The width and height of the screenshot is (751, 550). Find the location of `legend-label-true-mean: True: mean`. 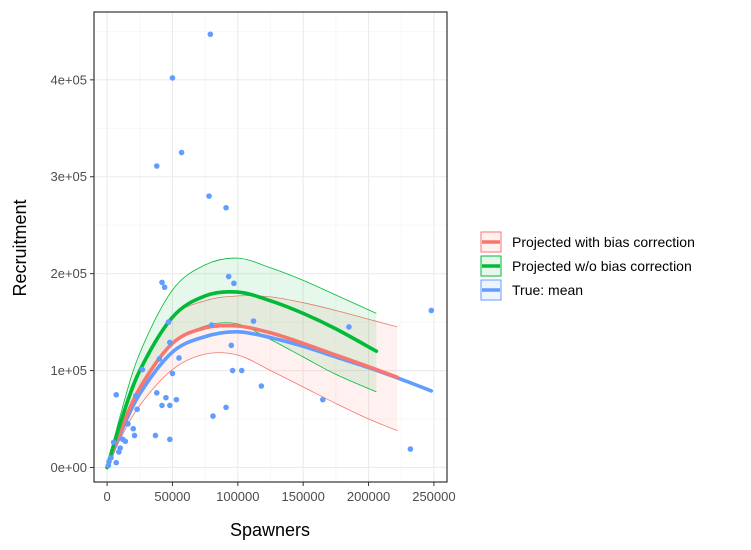

legend-label-true-mean: True: mean is located at coordinates (547, 290).